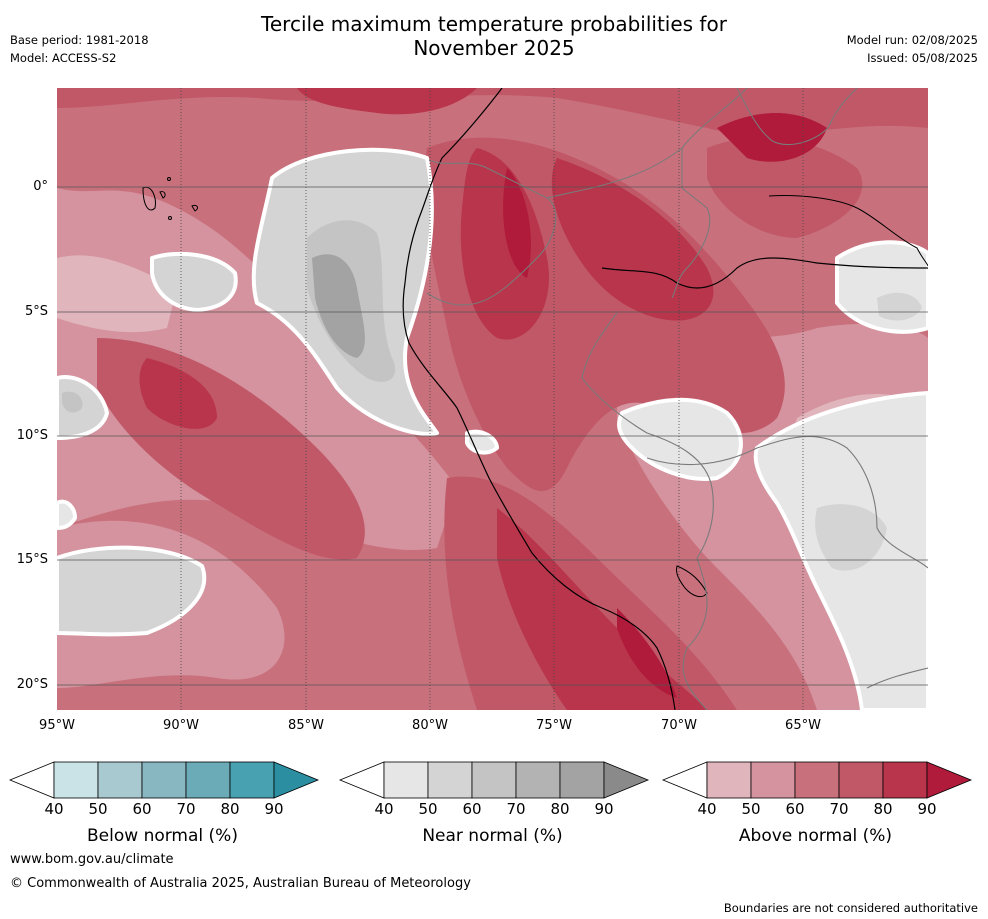  What do you see at coordinates (40, 186) in the screenshot?
I see `lat-label-0: 0°` at bounding box center [40, 186].